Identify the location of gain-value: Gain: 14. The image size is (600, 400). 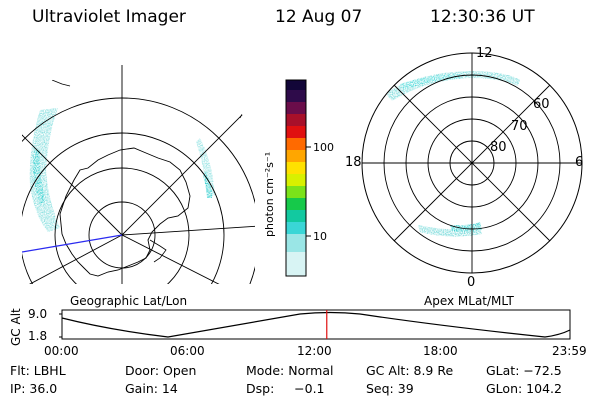
(151, 388).